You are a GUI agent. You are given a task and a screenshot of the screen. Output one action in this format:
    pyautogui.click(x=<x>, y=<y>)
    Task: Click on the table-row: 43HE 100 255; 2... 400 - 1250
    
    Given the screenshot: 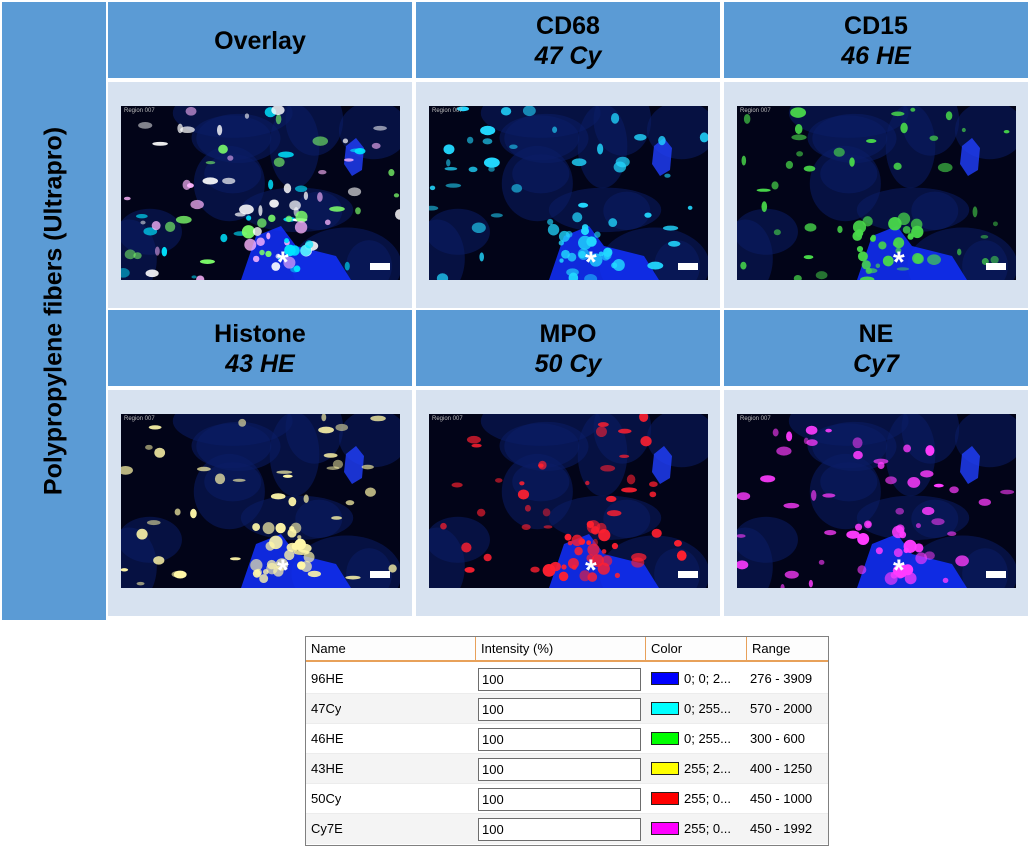 What is the action you would take?
    pyautogui.click(x=567, y=769)
    